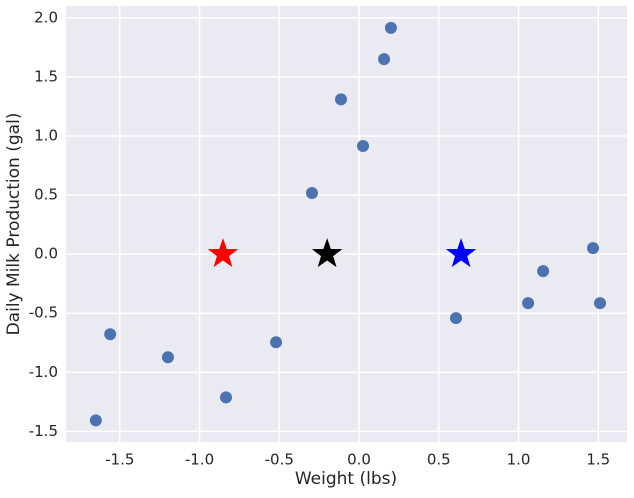  What do you see at coordinates (346, 479) in the screenshot?
I see `x-axis-label: Weight (lbs)` at bounding box center [346, 479].